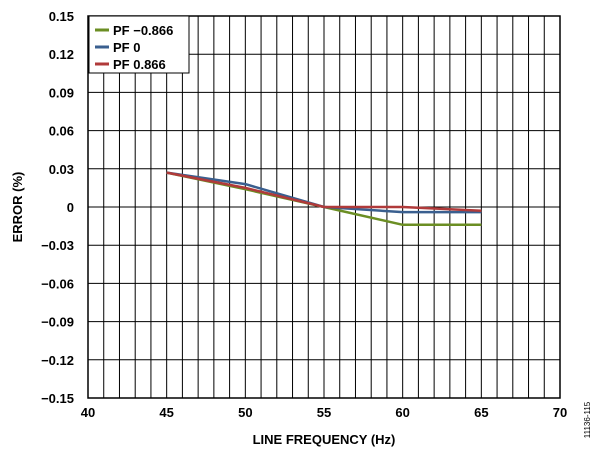  What do you see at coordinates (57, 245) in the screenshot?
I see `y-tick-label: −0.03` at bounding box center [57, 245].